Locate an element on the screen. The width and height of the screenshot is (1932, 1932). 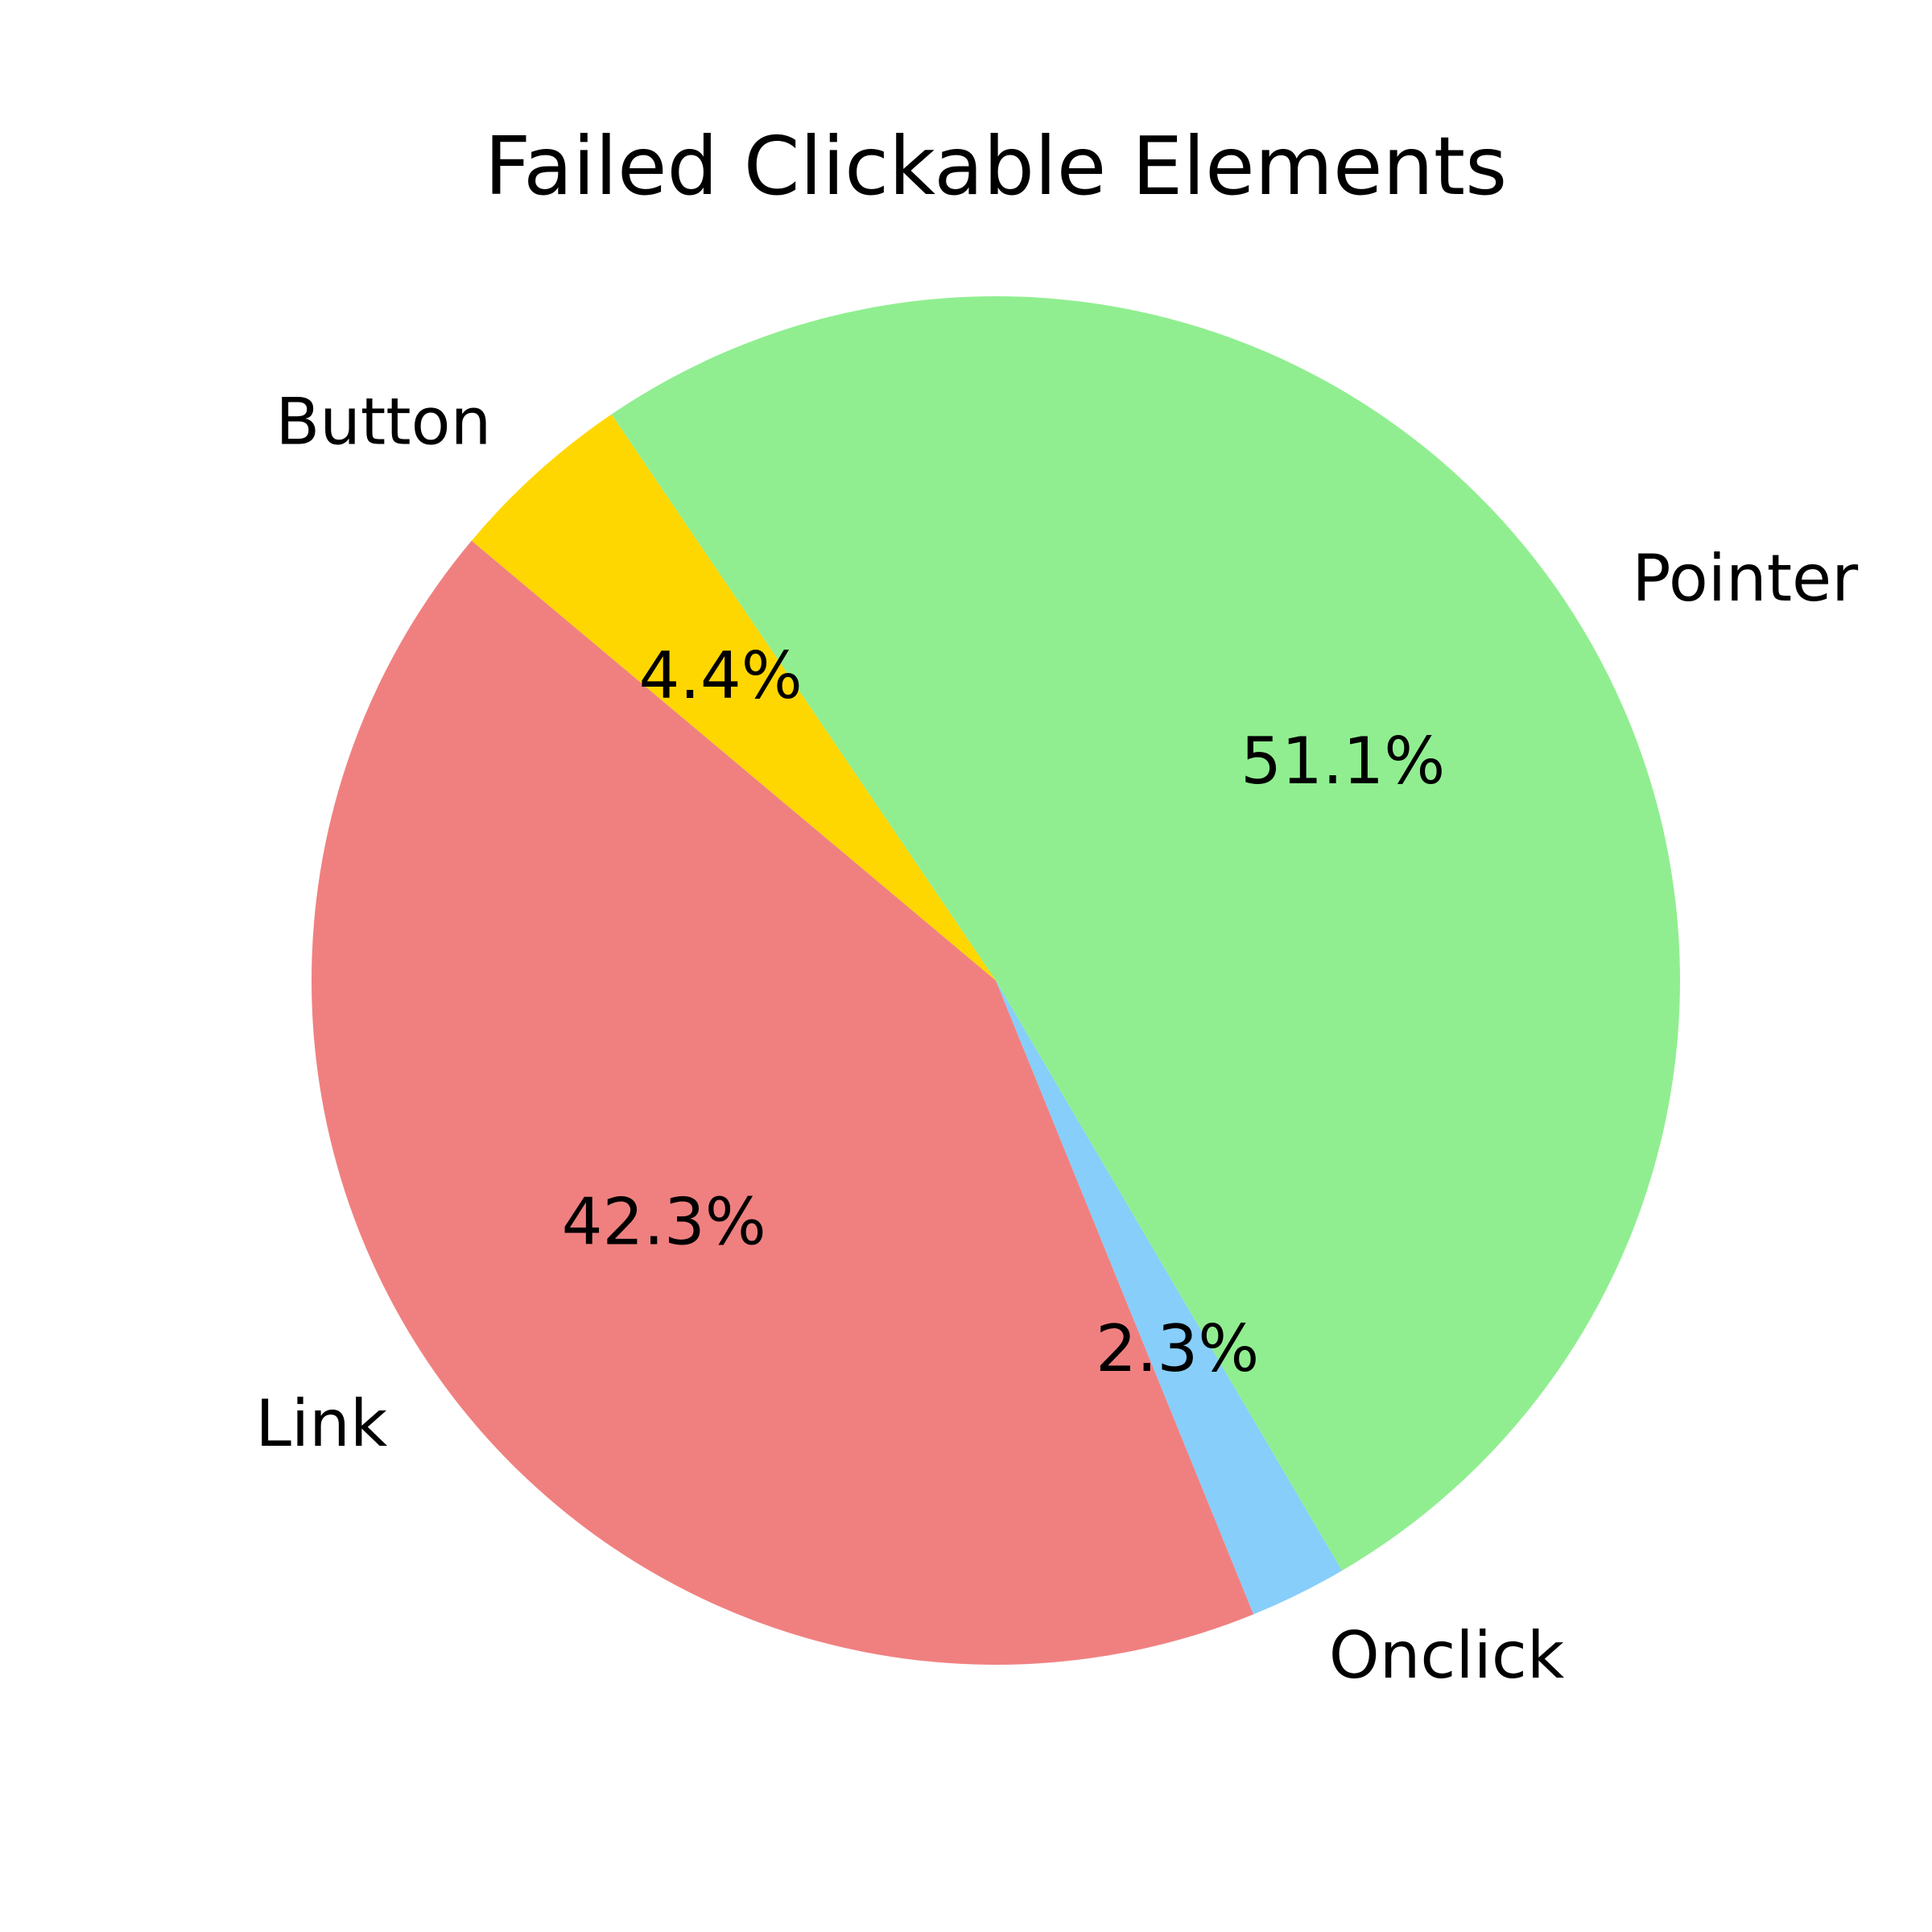
slice-label-link: Link is located at coordinates (321, 1423).